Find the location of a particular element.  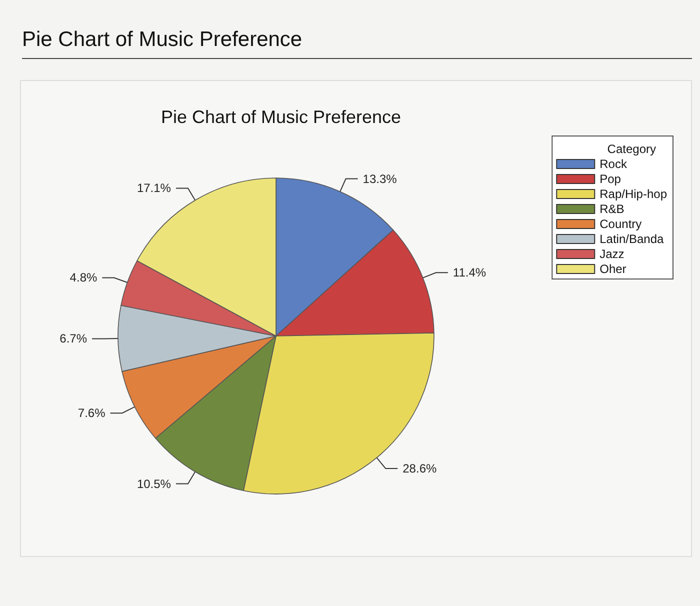

legend-label: Country is located at coordinates (621, 224).